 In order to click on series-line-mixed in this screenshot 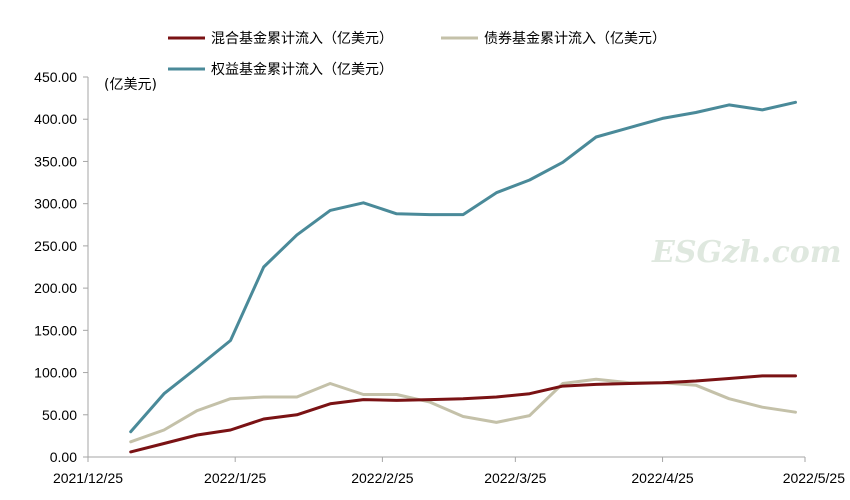, I will do `click(463, 414)`.